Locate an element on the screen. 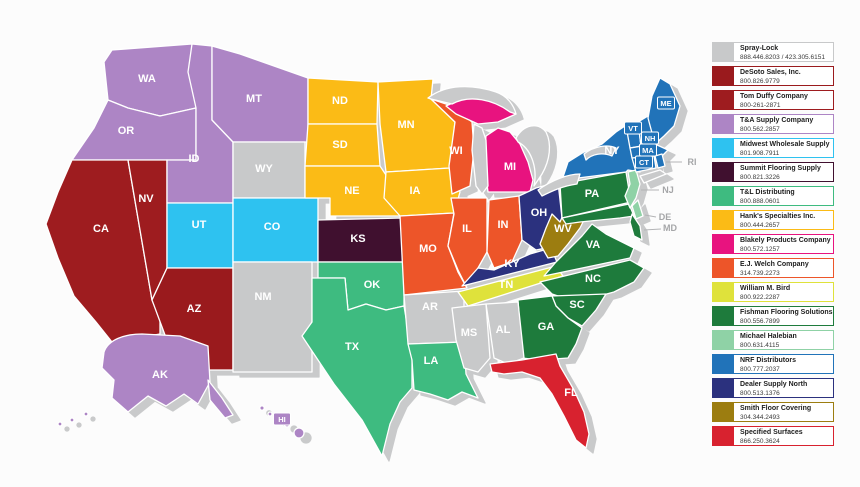 The height and width of the screenshot is (487, 860). legend-text-16: Specified Surfaces 866.250.3624 is located at coordinates (769, 436).